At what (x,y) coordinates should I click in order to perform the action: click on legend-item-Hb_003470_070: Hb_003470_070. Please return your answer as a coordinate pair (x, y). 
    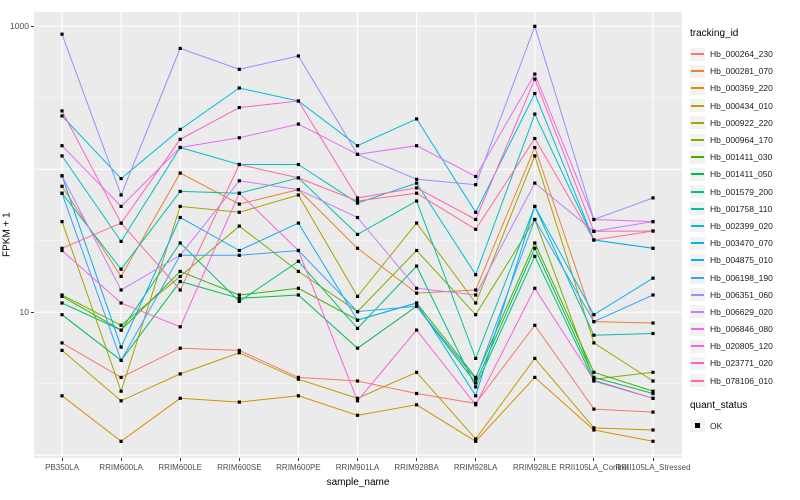
    Looking at the image, I should click on (744, 243).